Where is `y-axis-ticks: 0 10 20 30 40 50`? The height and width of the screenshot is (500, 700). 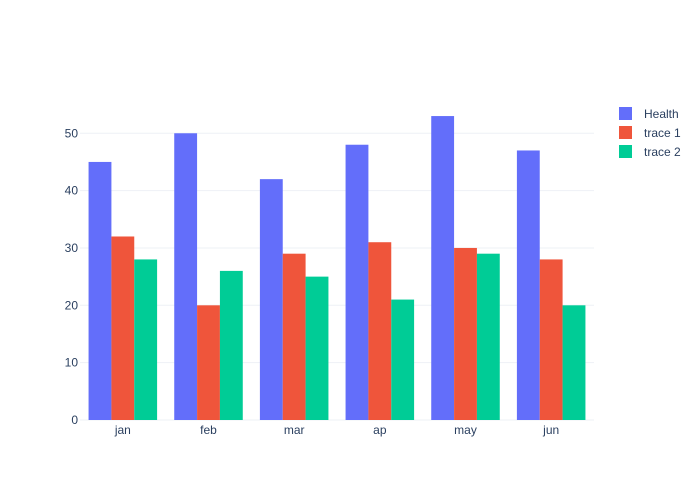 y-axis-ticks: 0 10 20 30 40 50 is located at coordinates (72, 276).